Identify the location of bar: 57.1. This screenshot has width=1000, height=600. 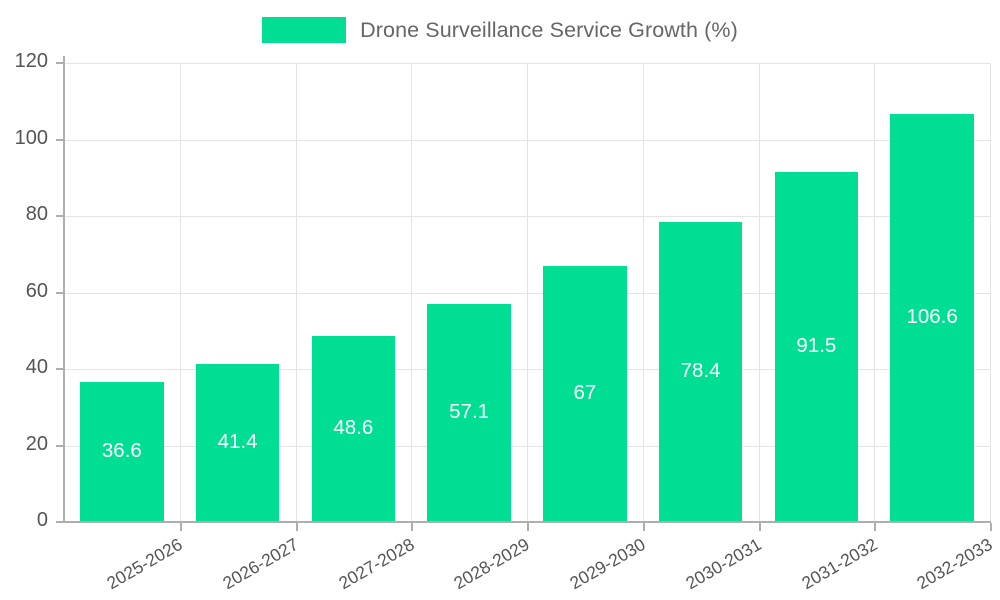
(469, 412).